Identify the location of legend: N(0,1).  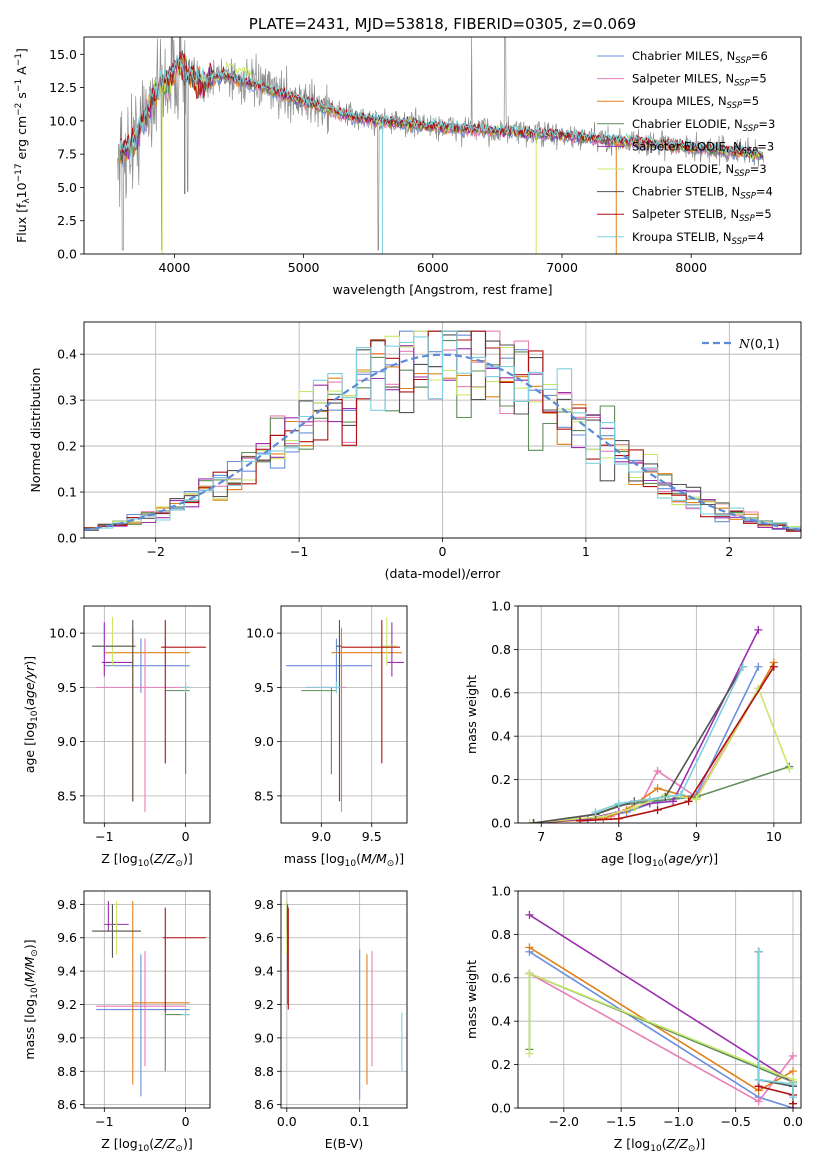
(741, 343).